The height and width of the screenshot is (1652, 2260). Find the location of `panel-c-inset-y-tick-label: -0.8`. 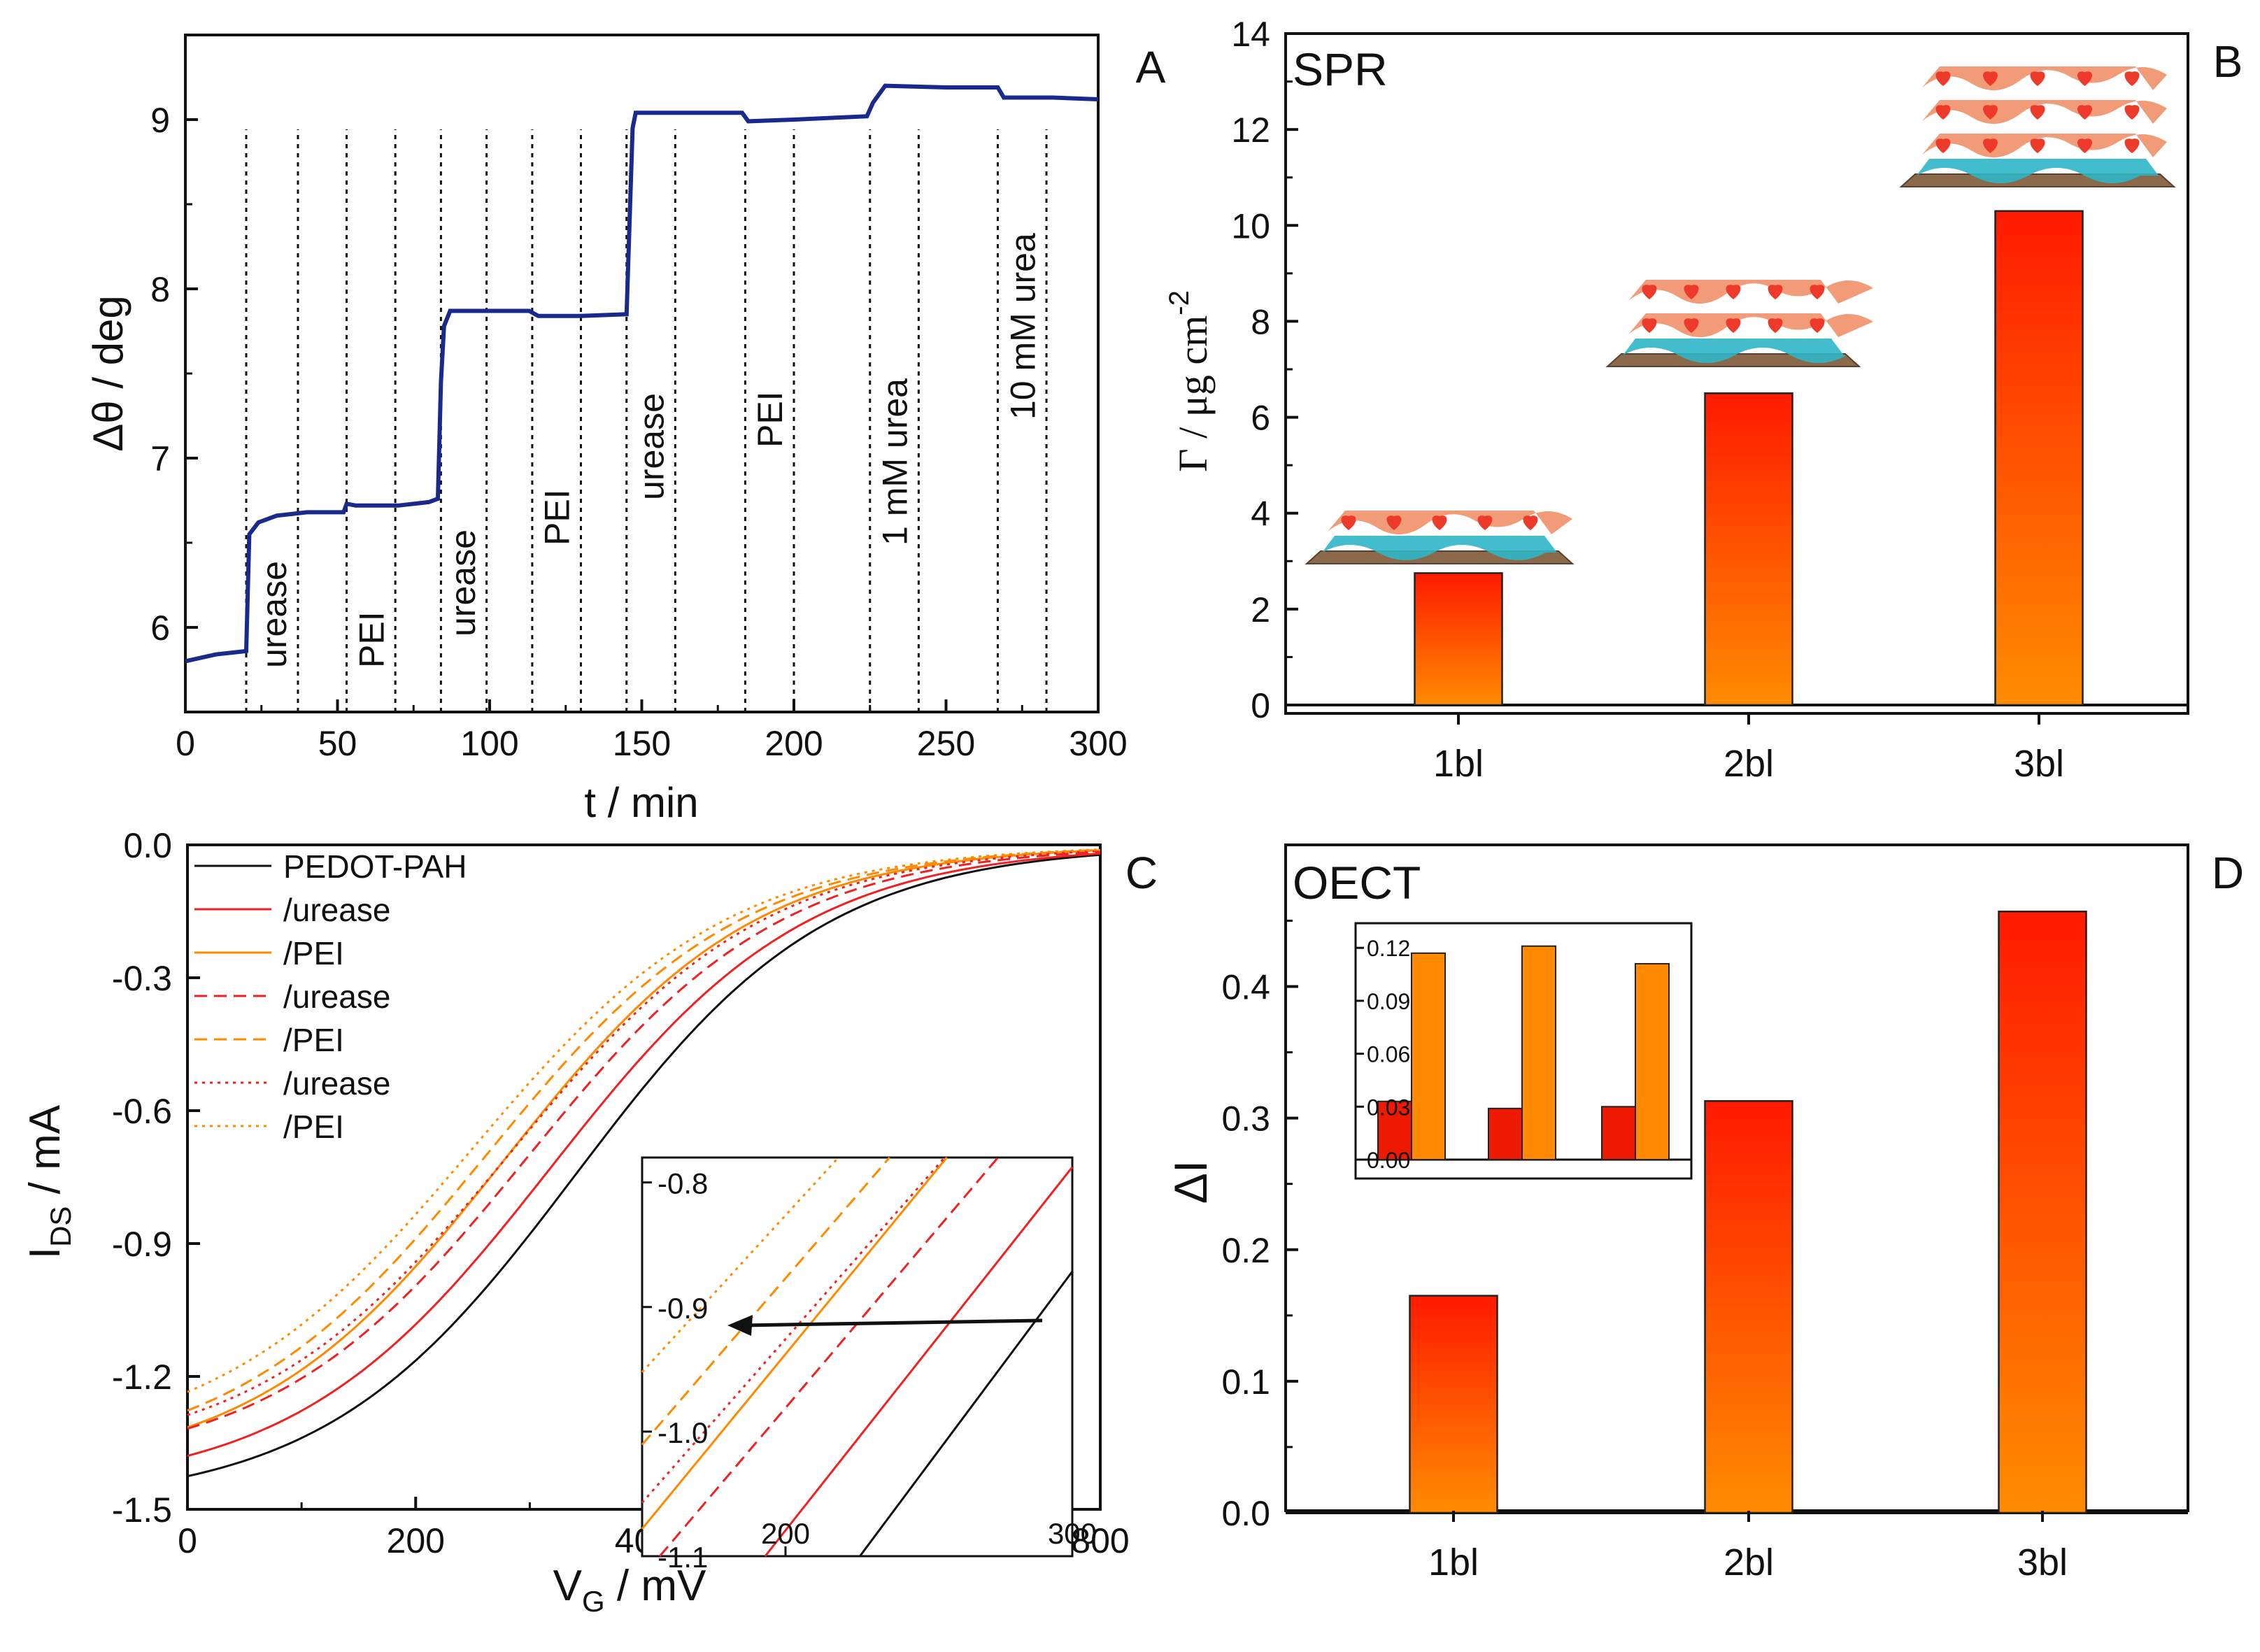

panel-c-inset-y-tick-label: -0.8 is located at coordinates (683, 1183).